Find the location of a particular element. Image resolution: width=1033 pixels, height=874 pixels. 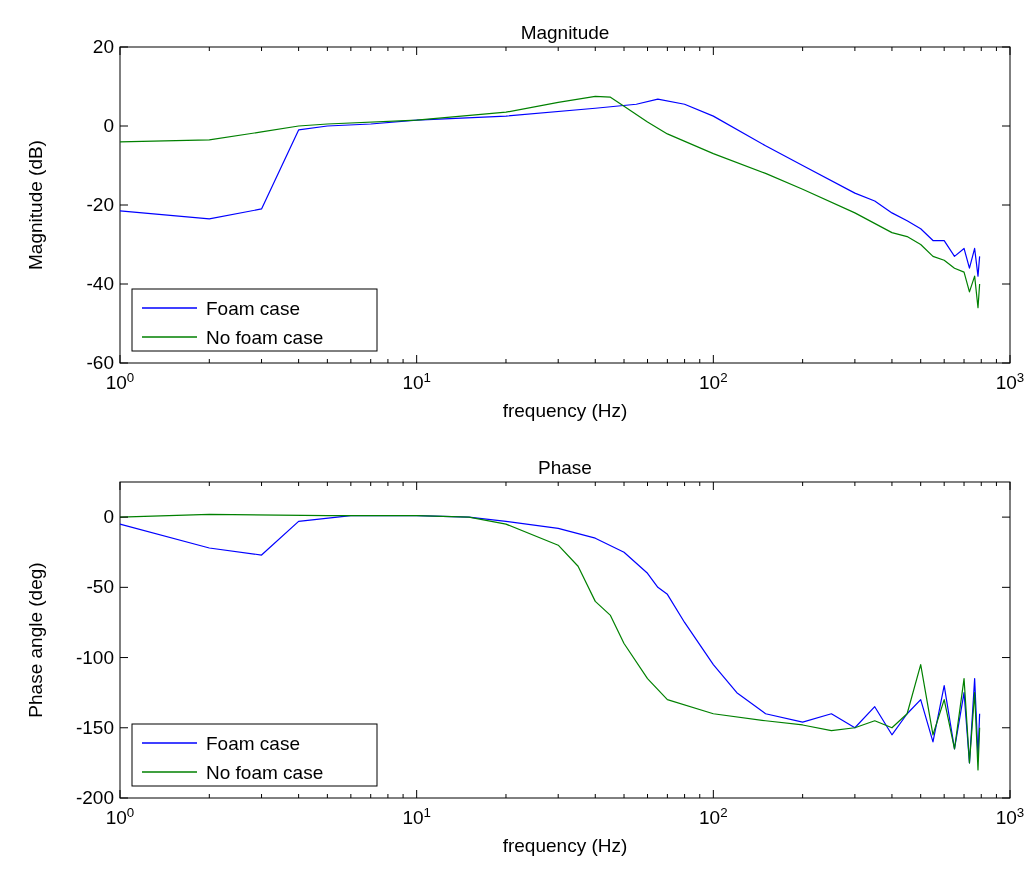

y-tick-label: -20 is located at coordinates (100, 204).